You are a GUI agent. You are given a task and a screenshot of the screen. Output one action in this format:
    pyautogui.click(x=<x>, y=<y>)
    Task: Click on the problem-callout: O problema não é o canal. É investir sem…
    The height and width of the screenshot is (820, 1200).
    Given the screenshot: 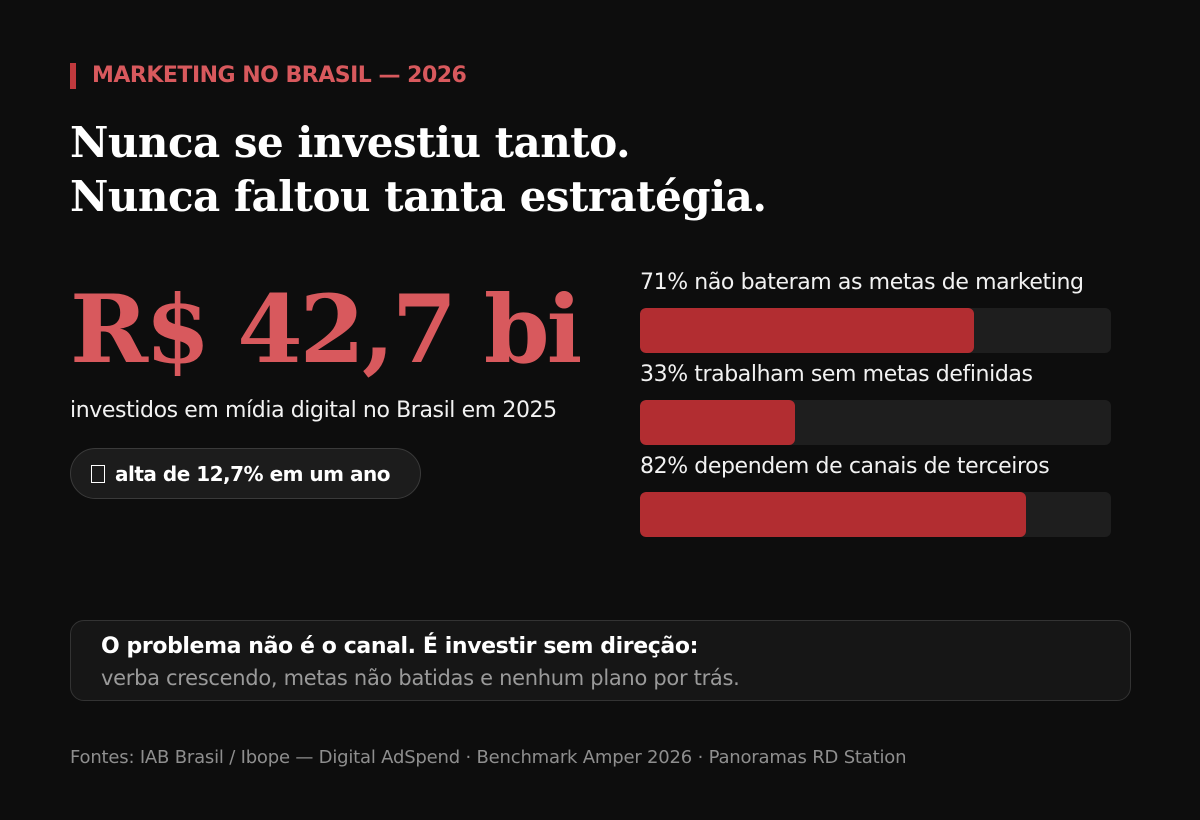 What is the action you would take?
    pyautogui.click(x=600, y=660)
    